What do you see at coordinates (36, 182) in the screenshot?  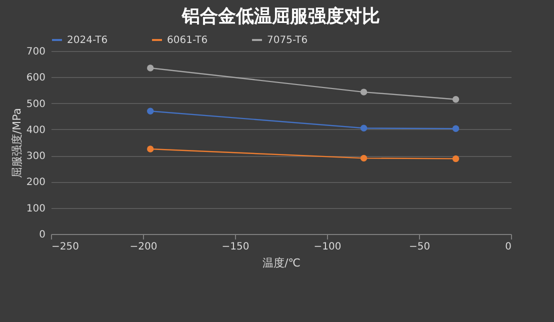 I see `y-tick-label: 200` at bounding box center [36, 182].